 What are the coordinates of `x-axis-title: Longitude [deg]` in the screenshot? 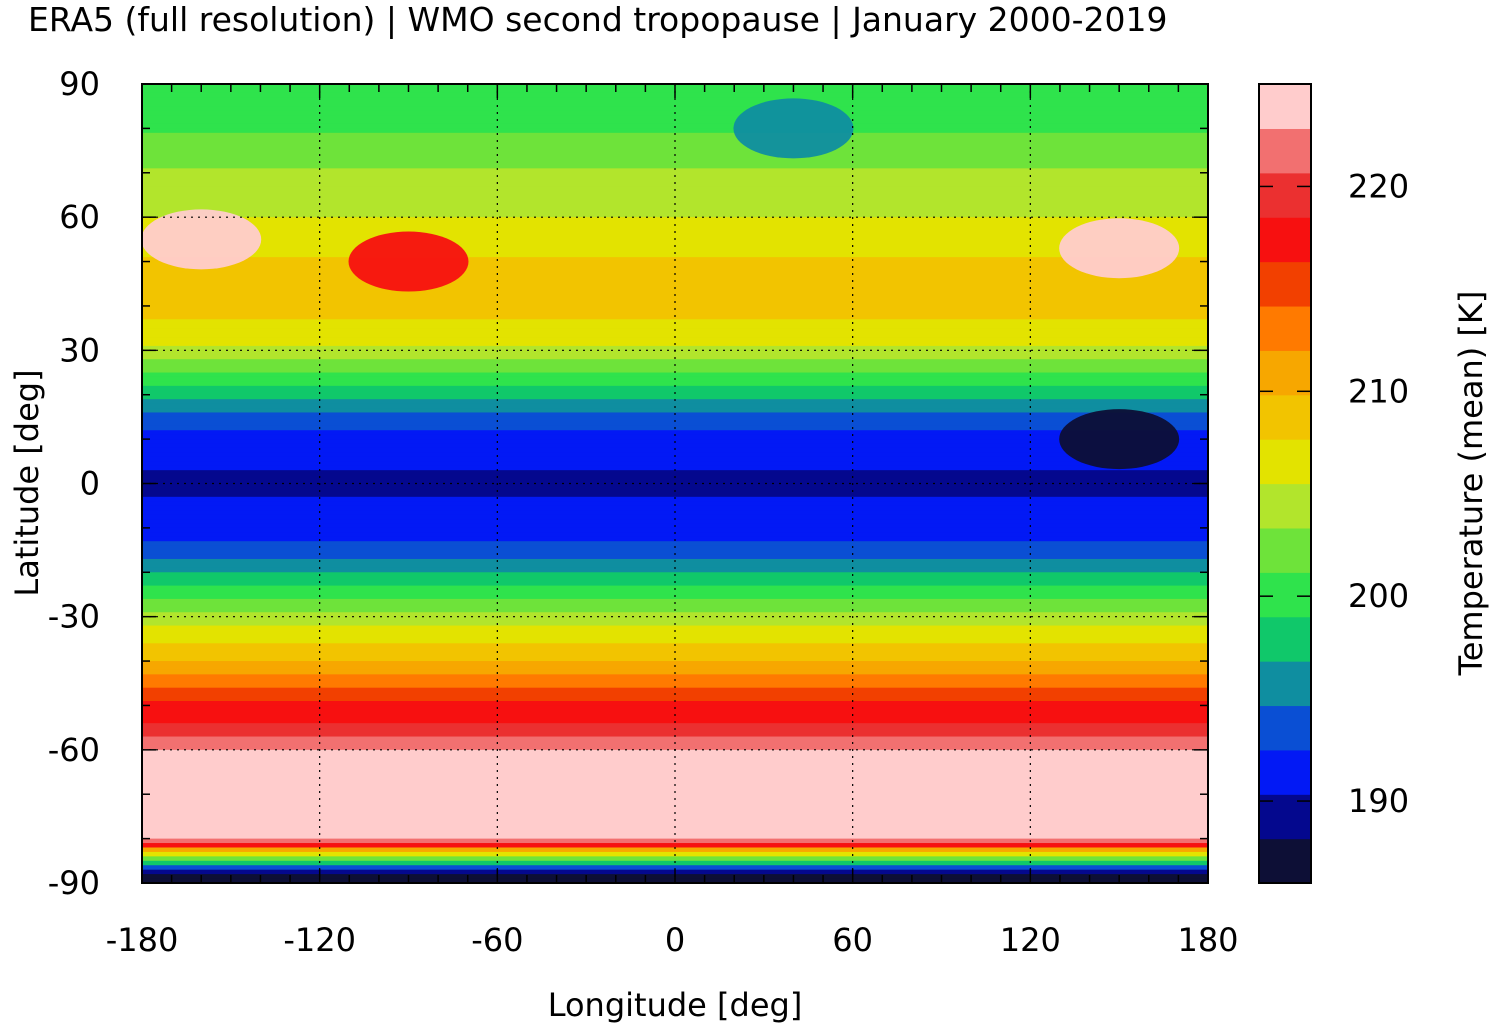 It's located at (675, 1005).